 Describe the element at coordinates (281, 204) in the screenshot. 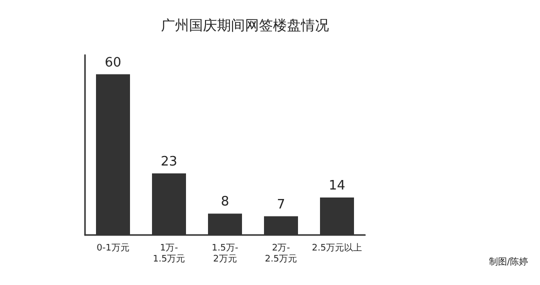

I see `data-label: 7` at that location.